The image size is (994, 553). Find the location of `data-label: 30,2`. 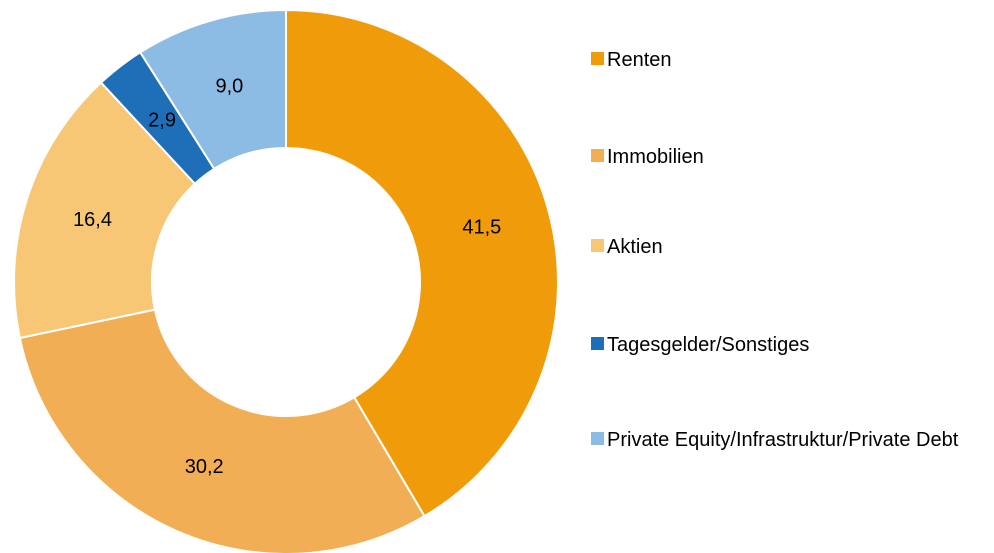

data-label: 30,2 is located at coordinates (204, 467).